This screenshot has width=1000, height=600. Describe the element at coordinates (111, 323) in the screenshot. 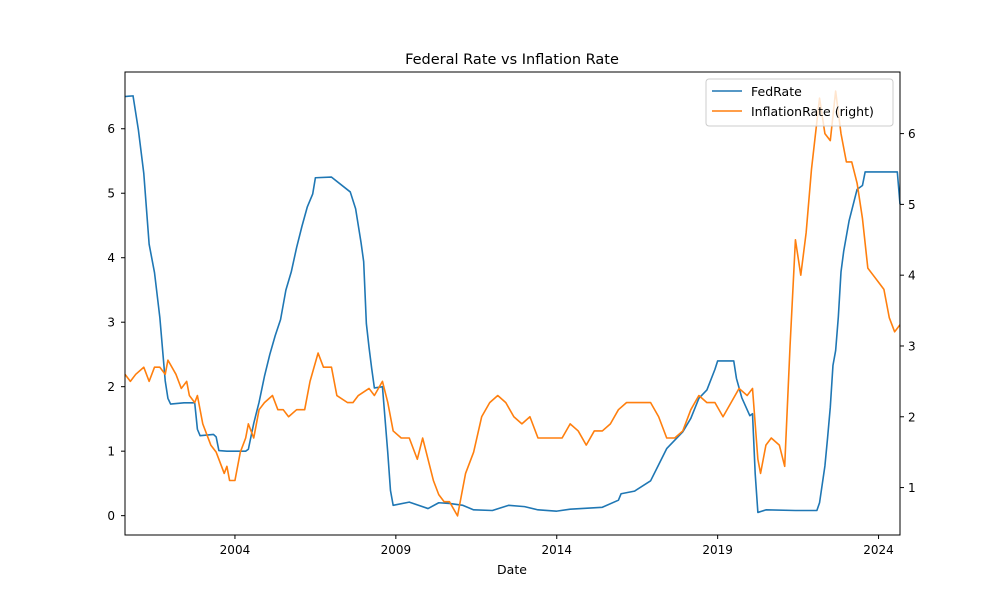

I see `y-left-tick-label: 3` at that location.